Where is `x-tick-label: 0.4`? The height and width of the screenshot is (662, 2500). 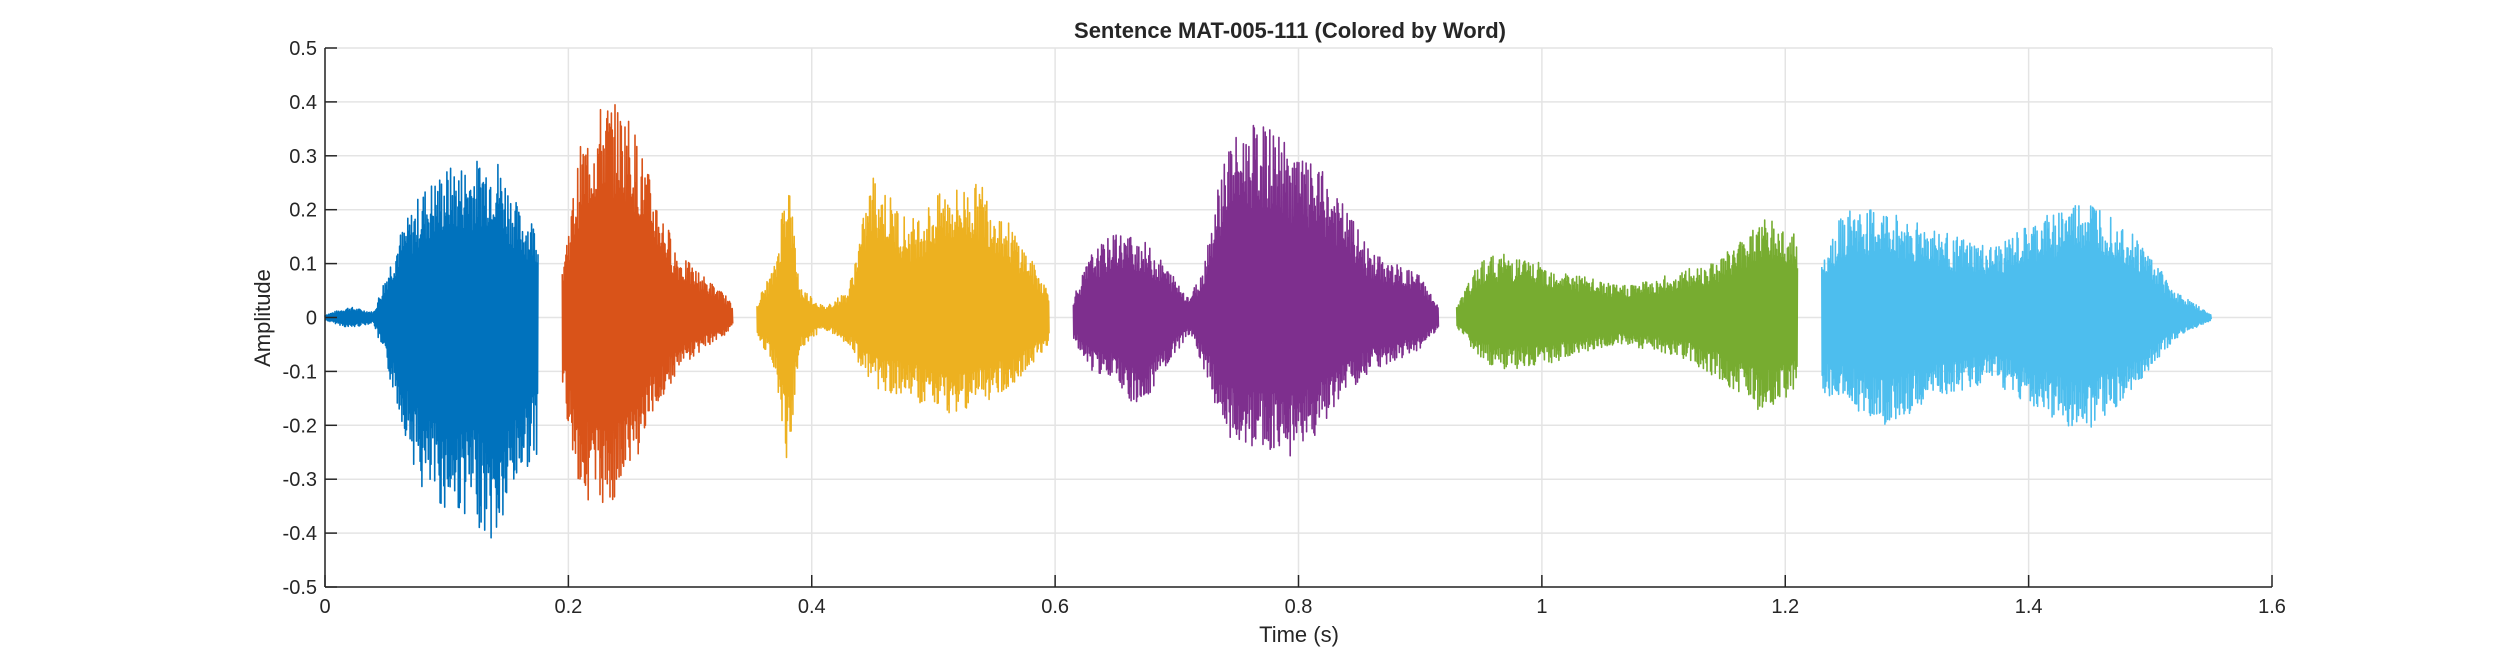 x-tick-label: 0.4 is located at coordinates (812, 607).